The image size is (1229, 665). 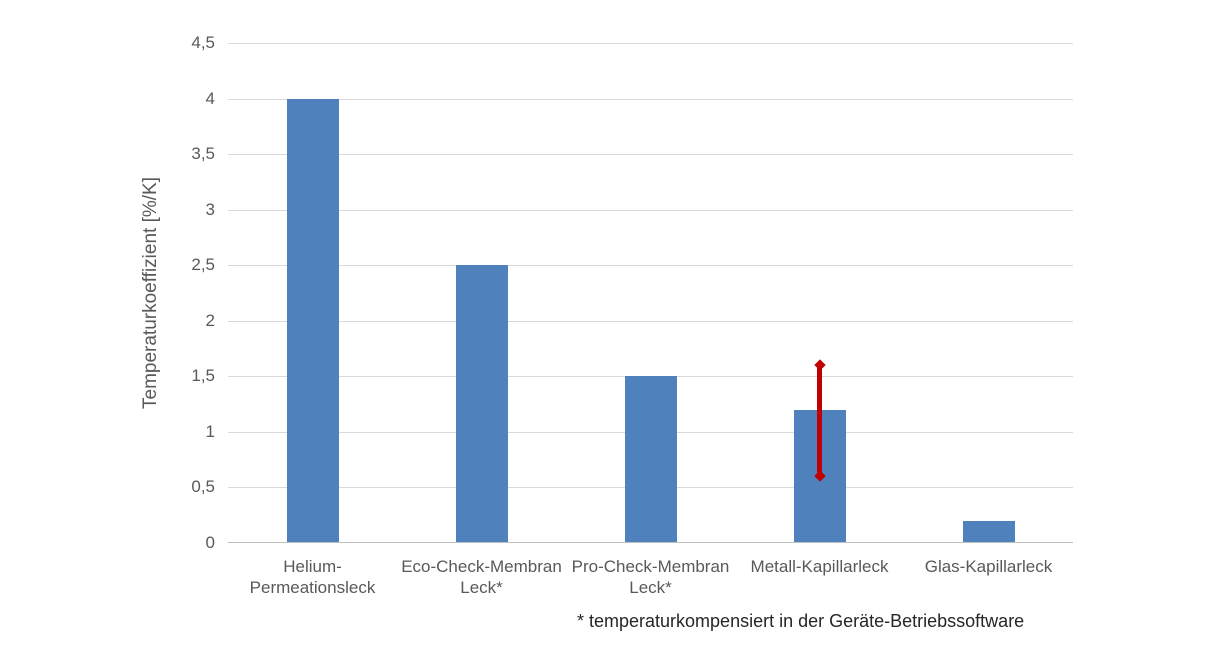 I want to click on error-bar-top-marker, so click(x=819, y=365).